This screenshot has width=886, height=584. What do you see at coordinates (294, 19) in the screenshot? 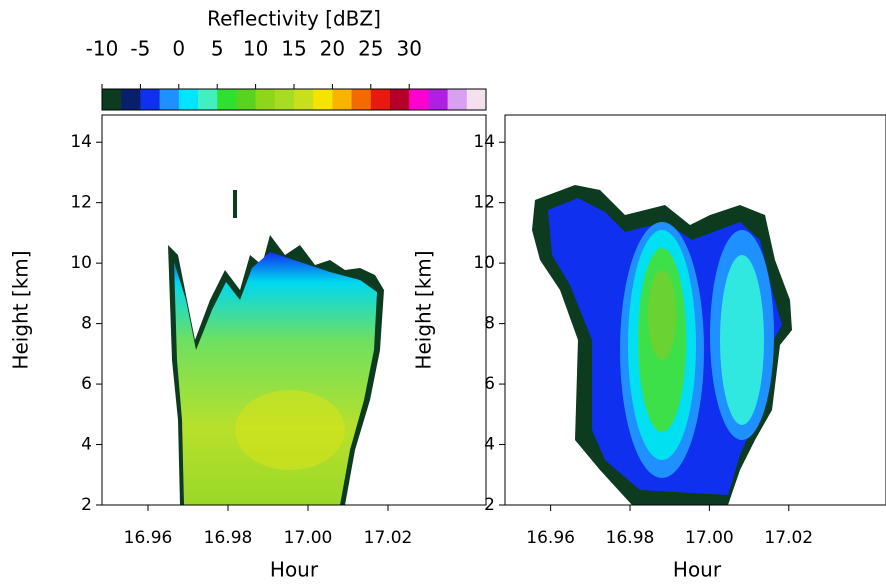
I see `colorbar-label: Reflectivity [dBZ]` at bounding box center [294, 19].